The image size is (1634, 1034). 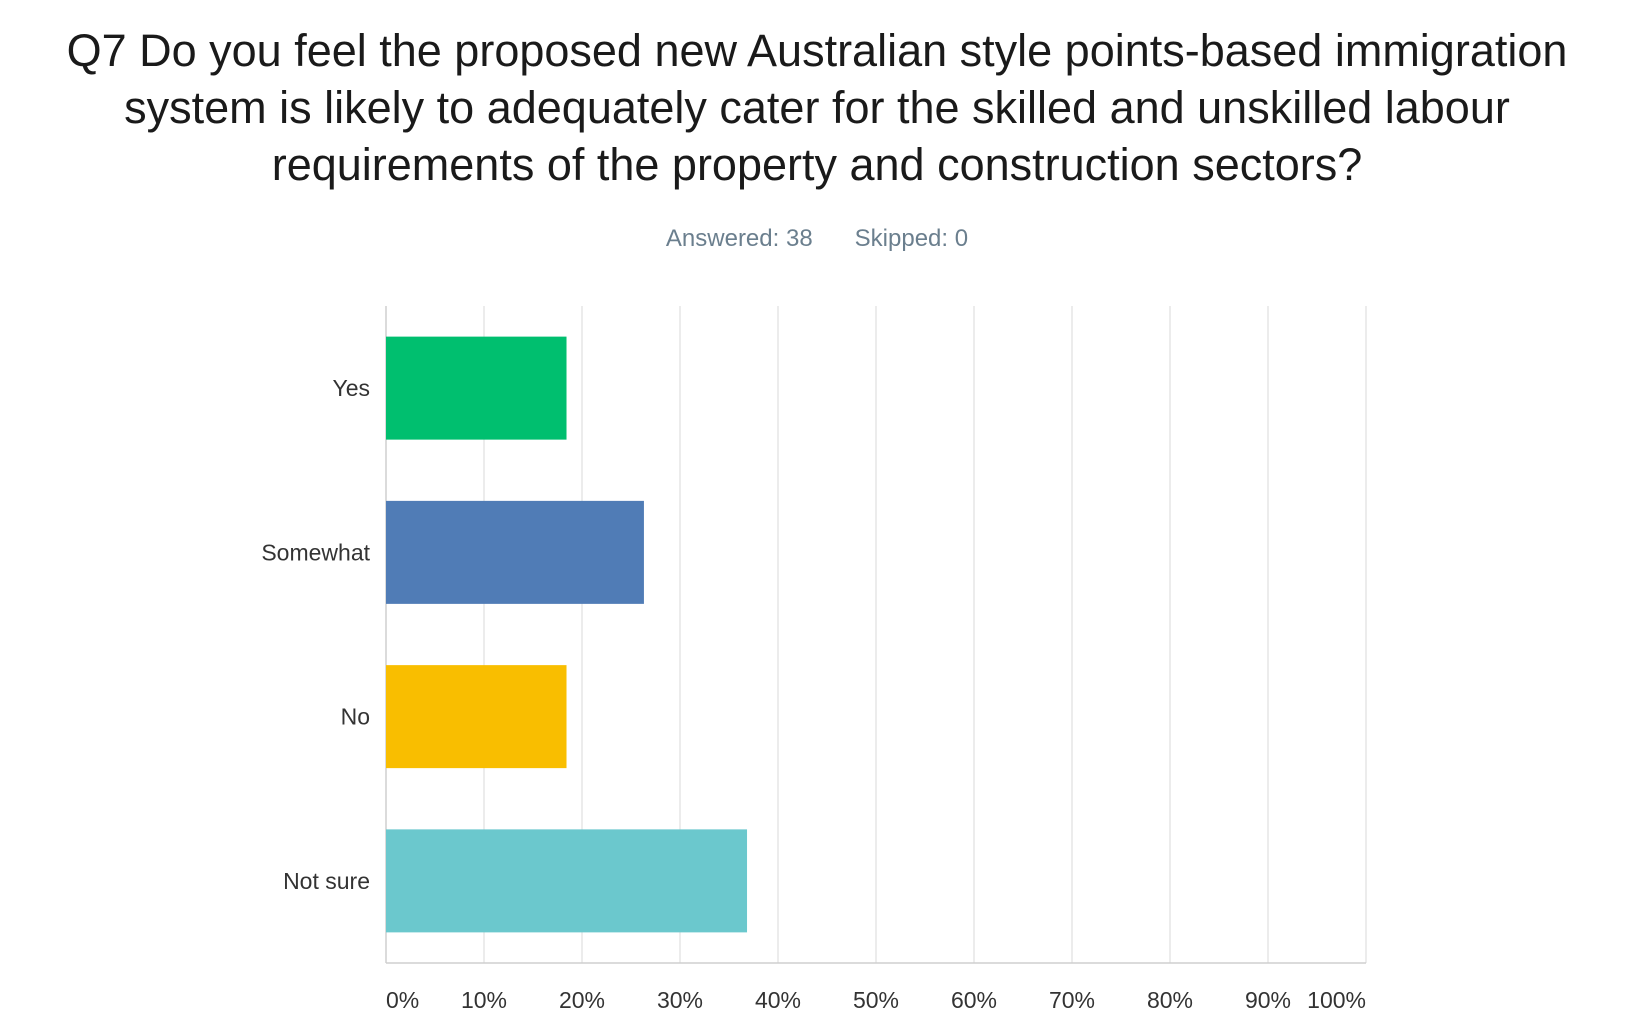 I want to click on category-label: Somewhat, so click(x=315, y=552).